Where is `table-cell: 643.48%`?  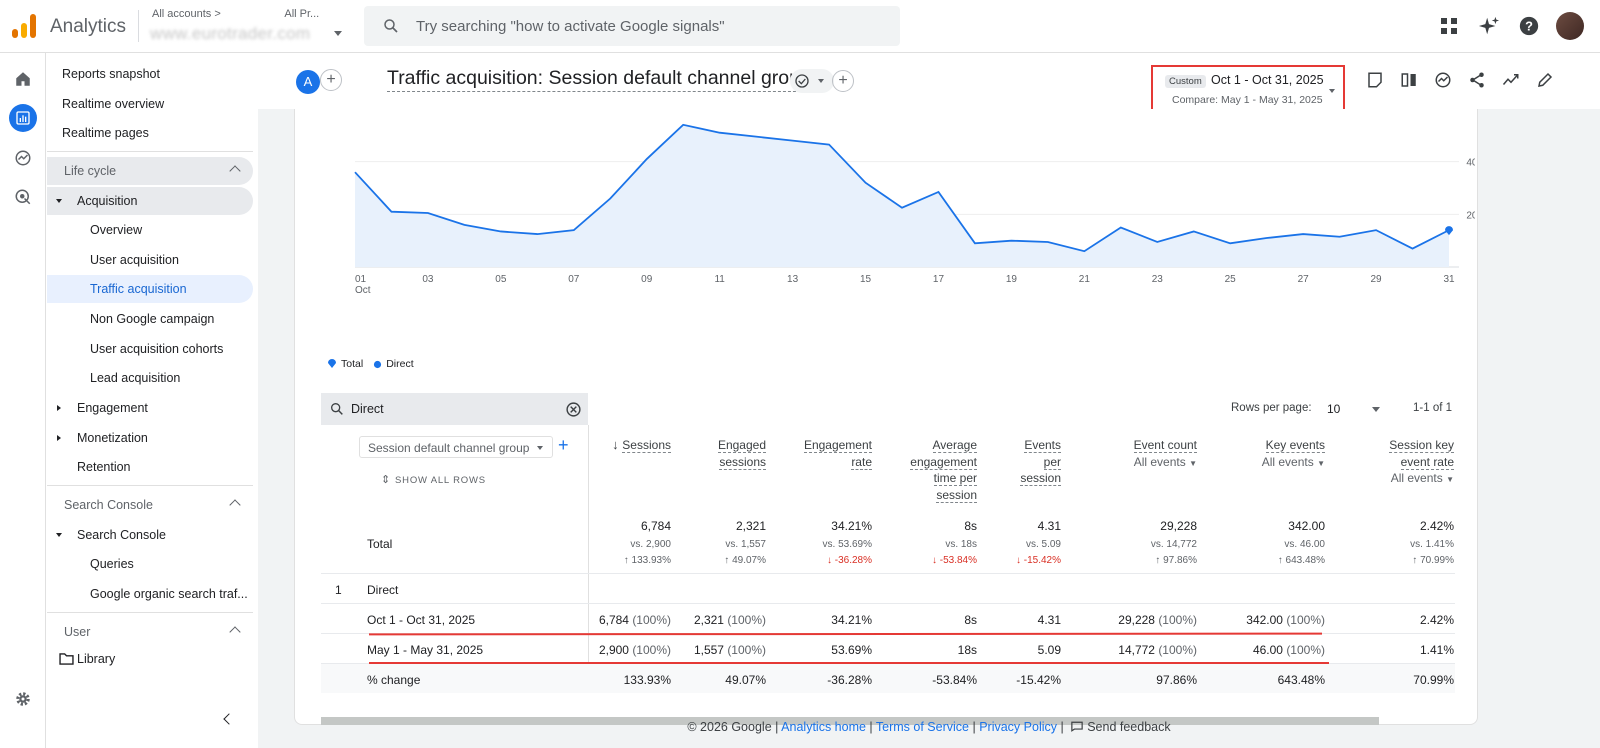
table-cell: 643.48% is located at coordinates (1265, 680).